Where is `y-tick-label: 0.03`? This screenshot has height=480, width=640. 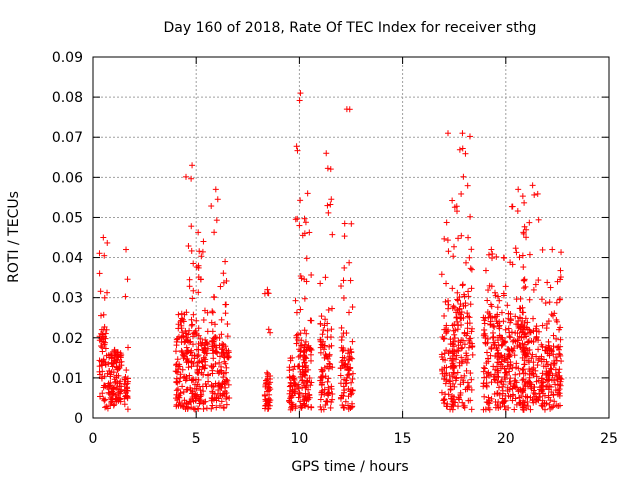
y-tick-label: 0.03 is located at coordinates (67, 299).